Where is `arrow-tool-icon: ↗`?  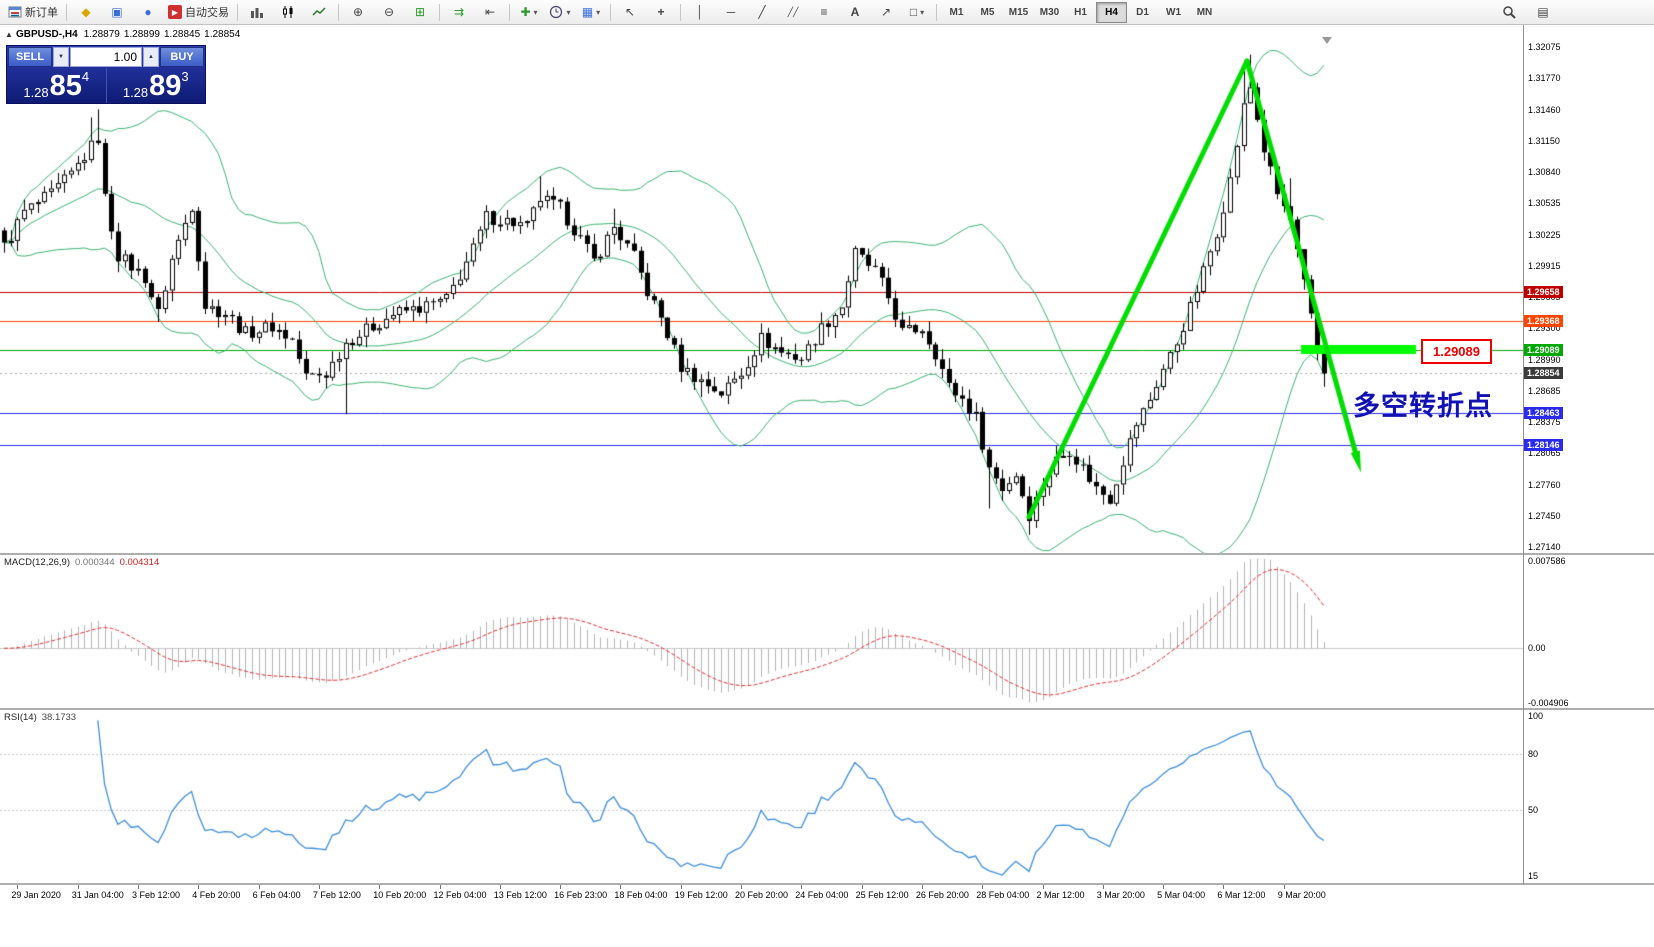
arrow-tool-icon: ↗ is located at coordinates (886, 12).